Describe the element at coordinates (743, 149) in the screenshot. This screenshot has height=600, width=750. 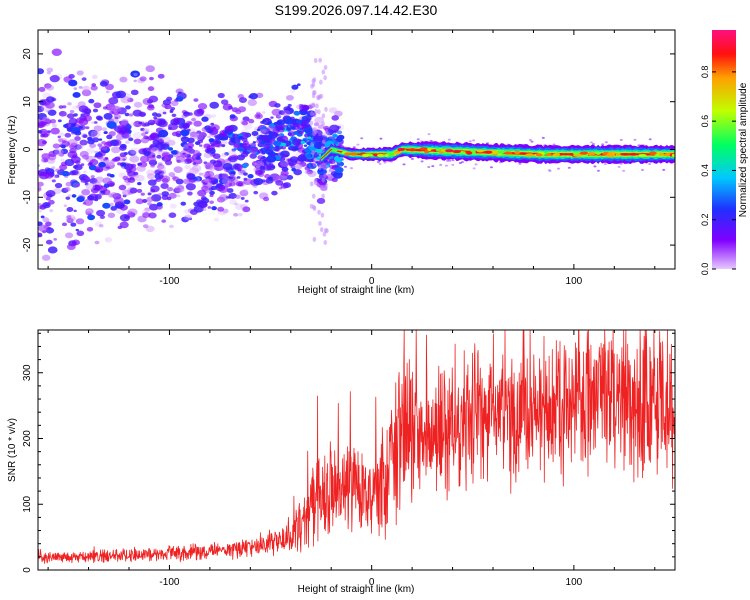
I see `colorbar-label: Normalized spectral amplitude` at that location.